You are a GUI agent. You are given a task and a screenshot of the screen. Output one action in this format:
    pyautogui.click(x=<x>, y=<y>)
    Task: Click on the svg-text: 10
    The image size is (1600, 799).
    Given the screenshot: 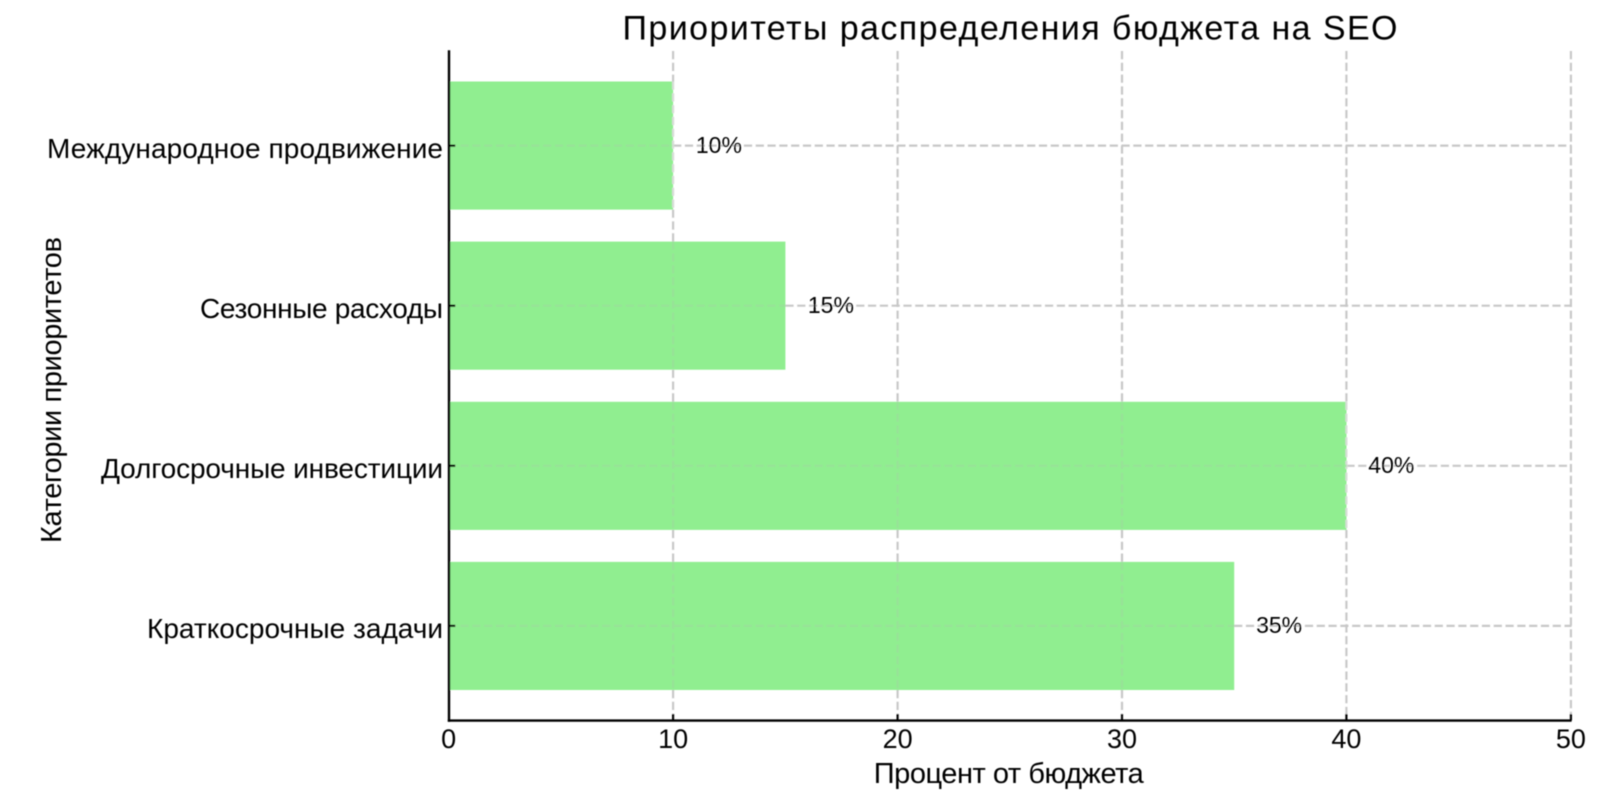 What is the action you would take?
    pyautogui.click(x=673, y=739)
    